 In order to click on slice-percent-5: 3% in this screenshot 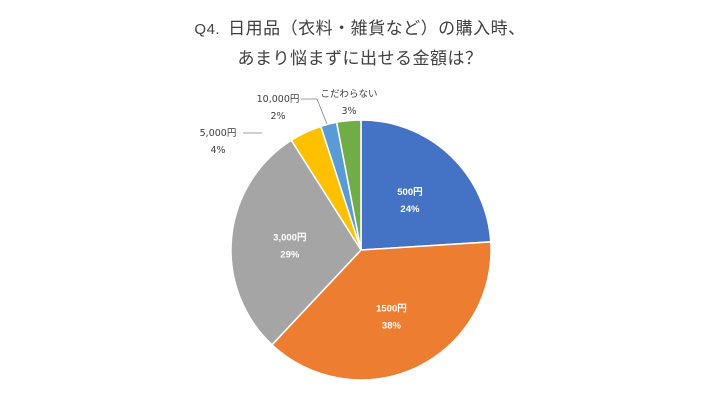, I will do `click(348, 111)`.